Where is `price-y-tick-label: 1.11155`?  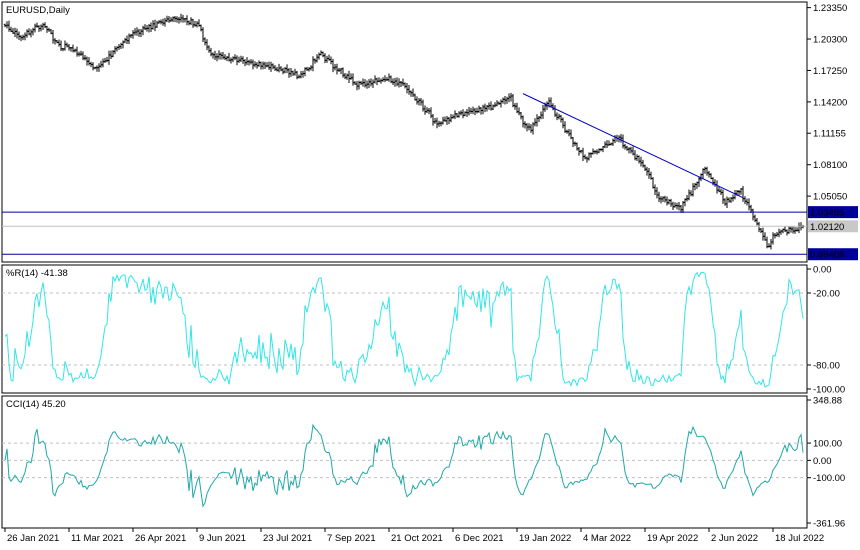 price-y-tick-label: 1.11155 is located at coordinates (829, 134).